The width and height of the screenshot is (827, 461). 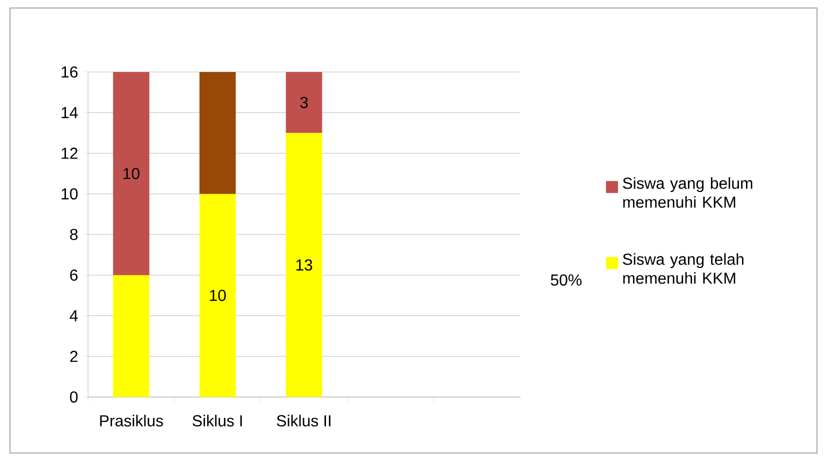 I want to click on y-tick-label: 6, so click(x=74, y=275).